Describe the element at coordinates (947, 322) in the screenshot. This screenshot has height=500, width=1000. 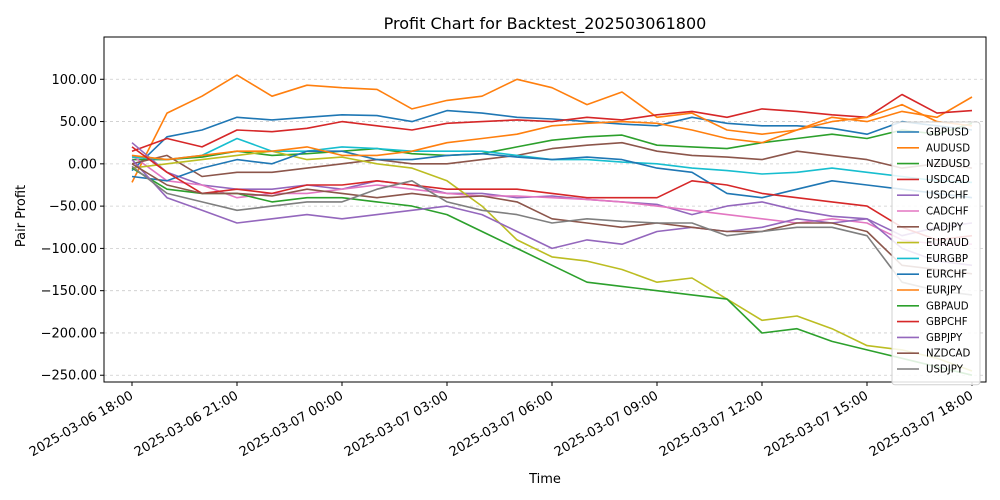
I see `legend-label: GBPCHF` at that location.